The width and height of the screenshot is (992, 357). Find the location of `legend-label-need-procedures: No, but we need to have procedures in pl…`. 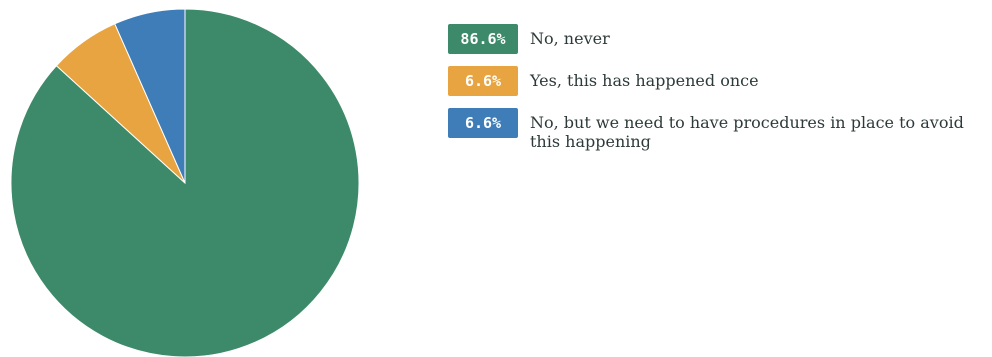

legend-label-need-procedures: No, but we need to have procedures in pl… is located at coordinates (747, 132).